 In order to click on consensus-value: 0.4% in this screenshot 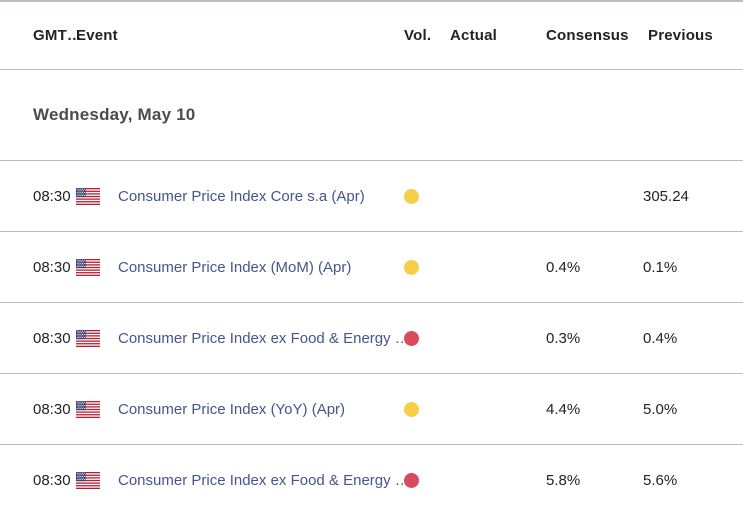, I will do `click(563, 267)`.